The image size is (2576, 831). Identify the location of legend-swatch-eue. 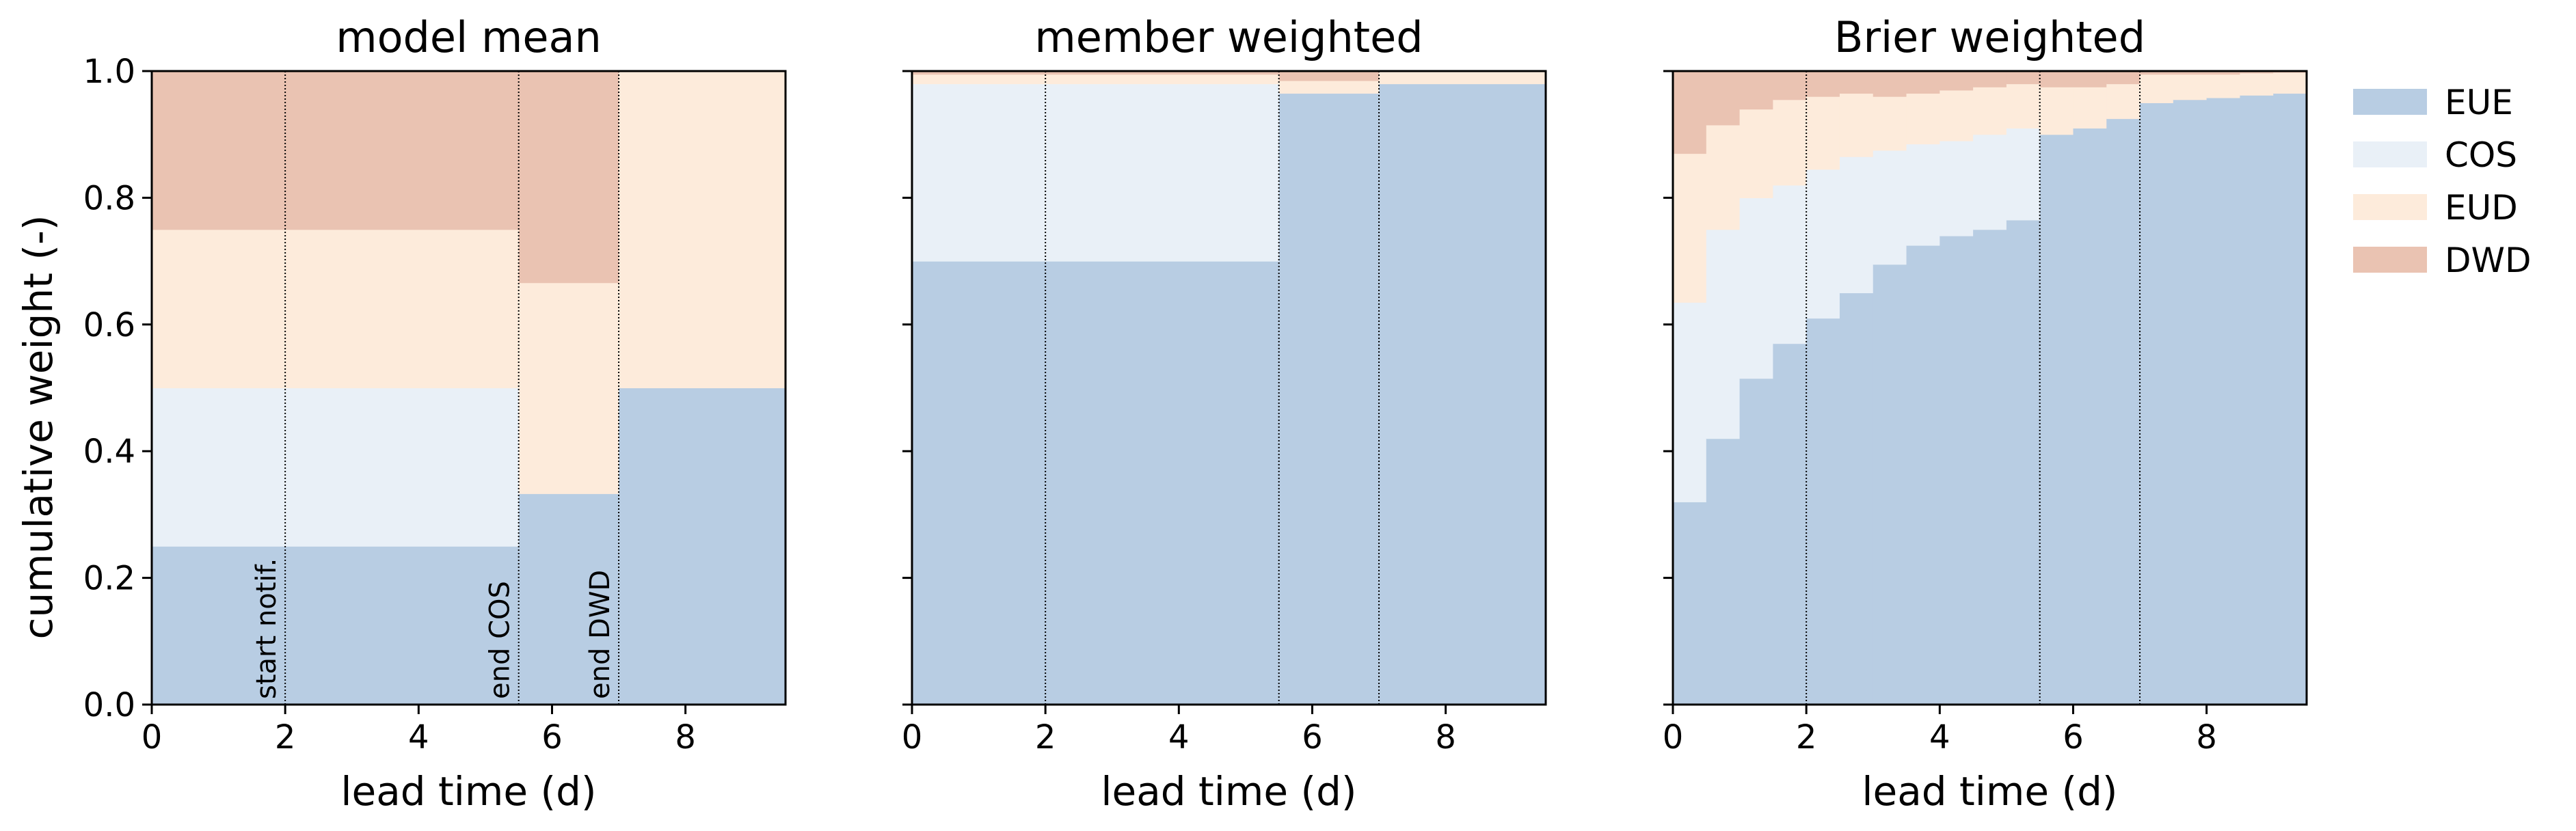
(2390, 102).